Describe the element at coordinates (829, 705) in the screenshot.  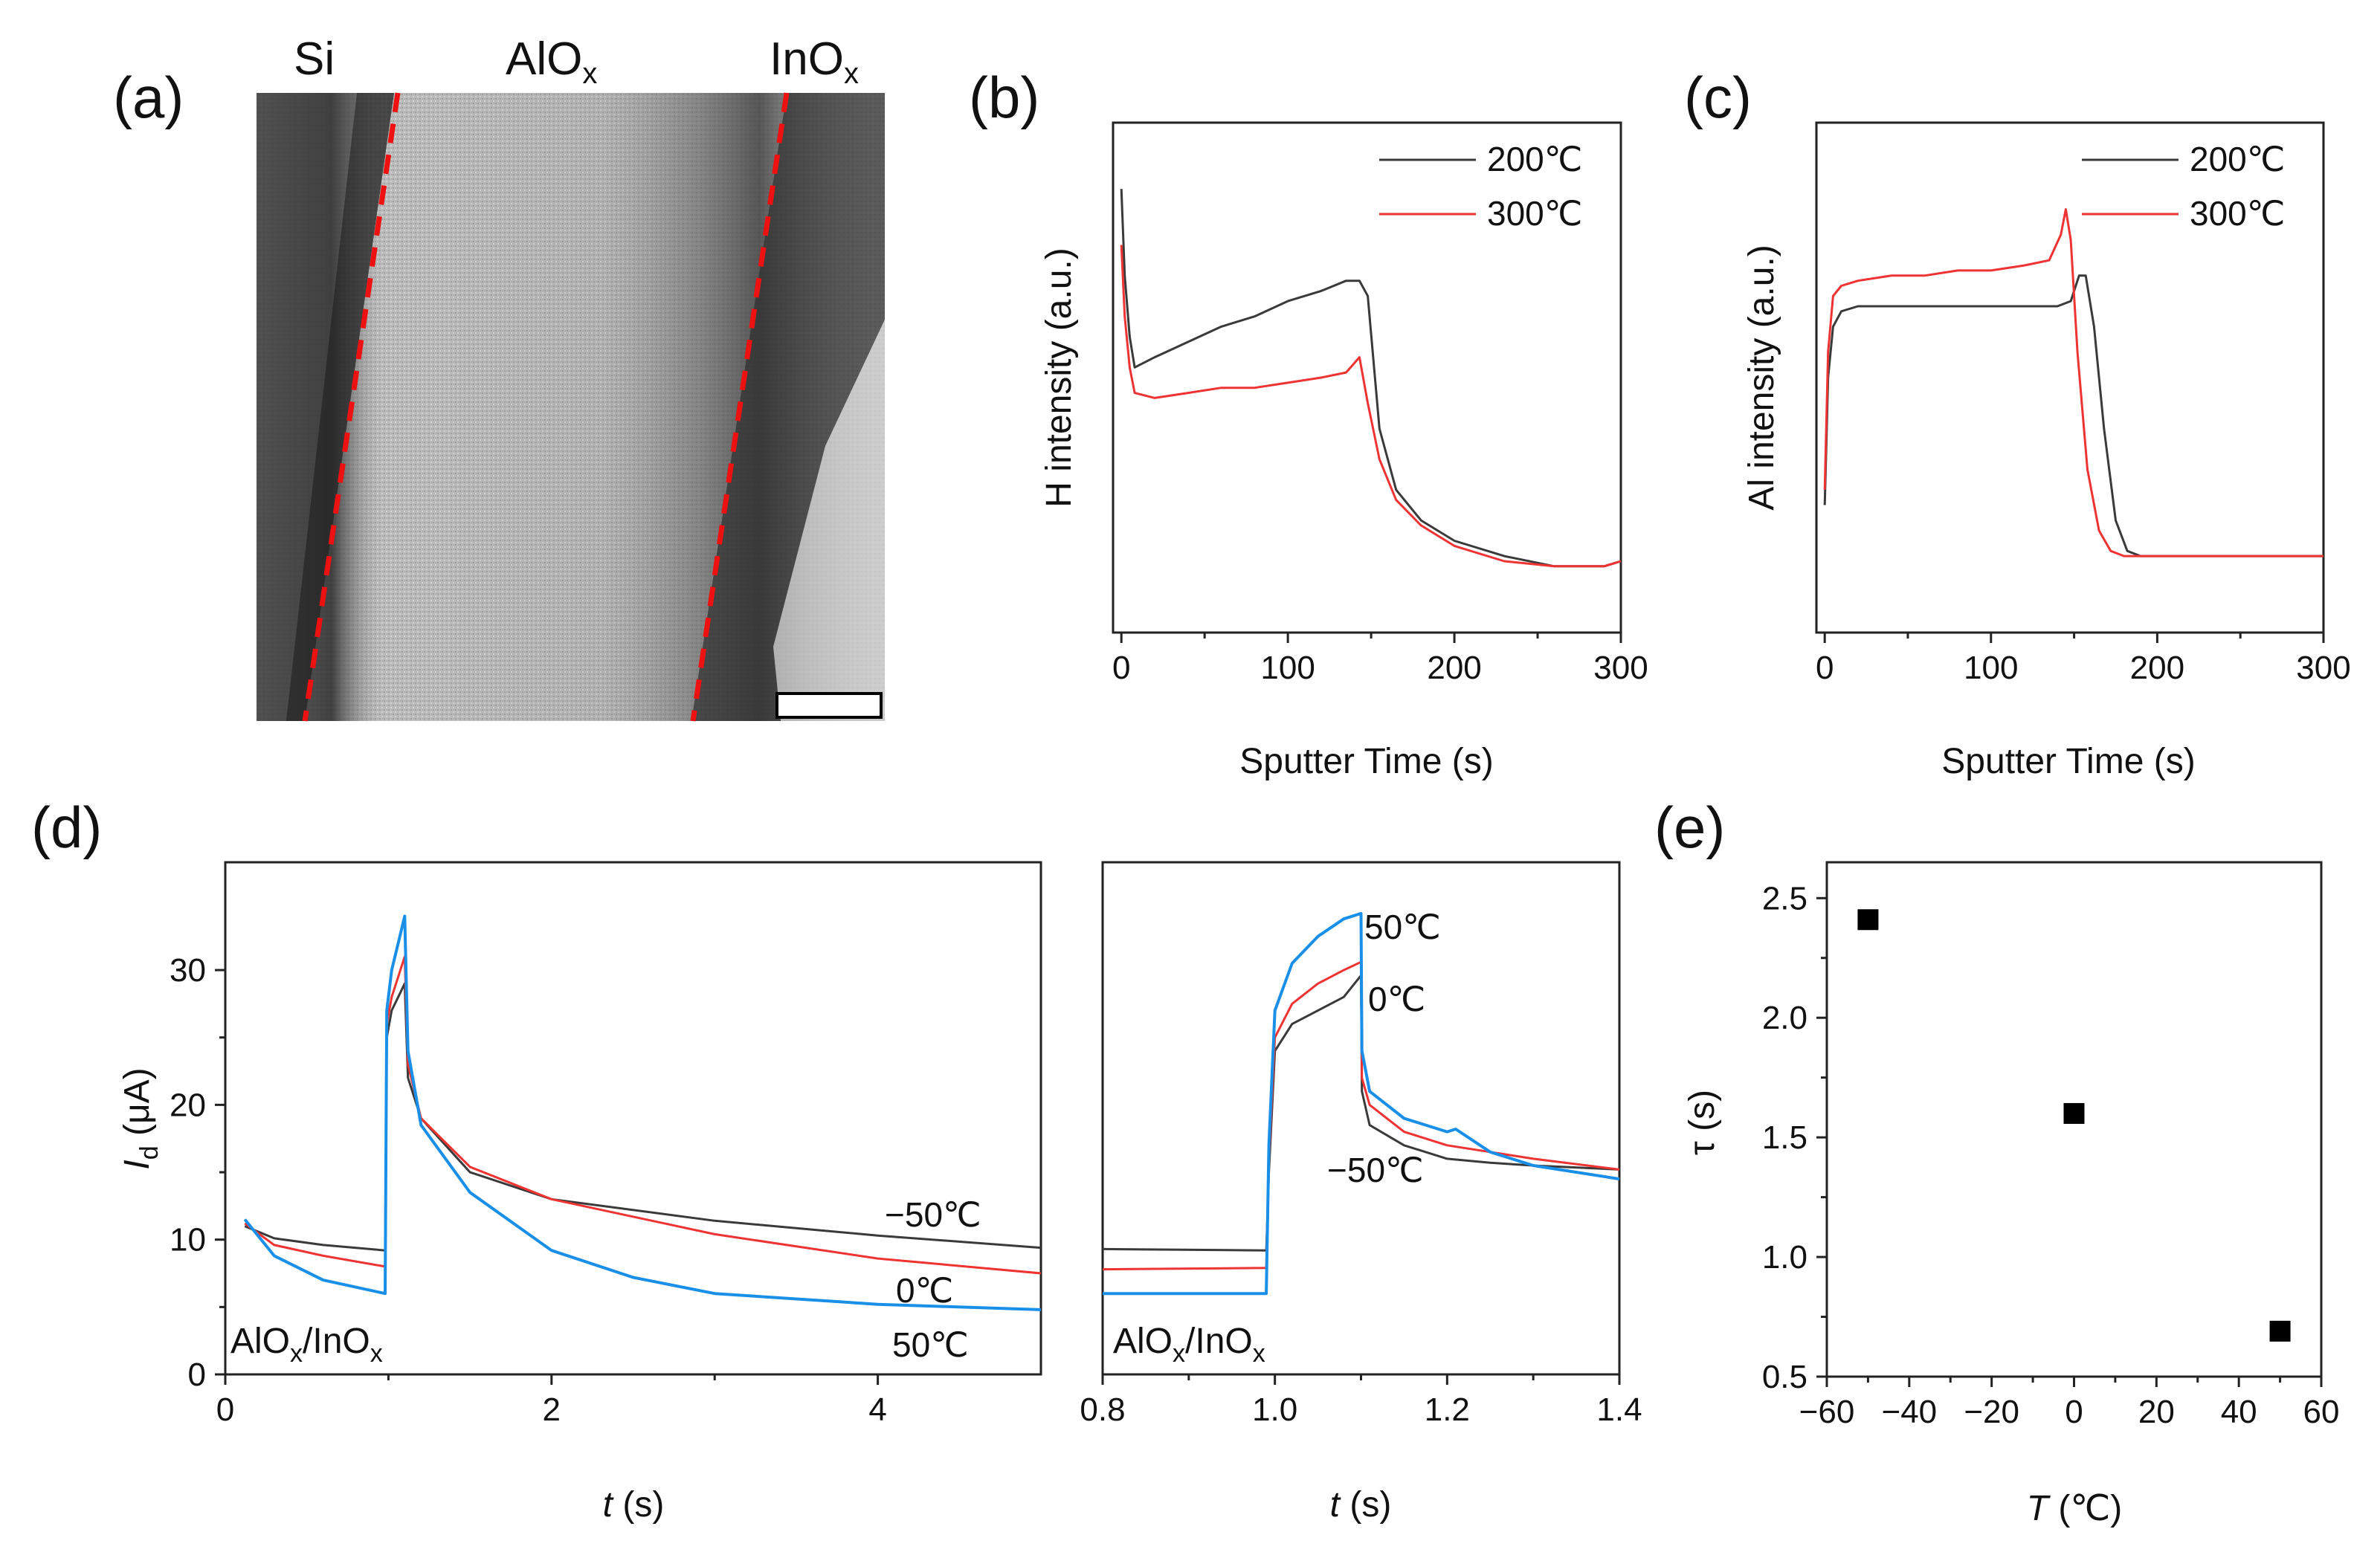
I see `scale-bar-icon` at that location.